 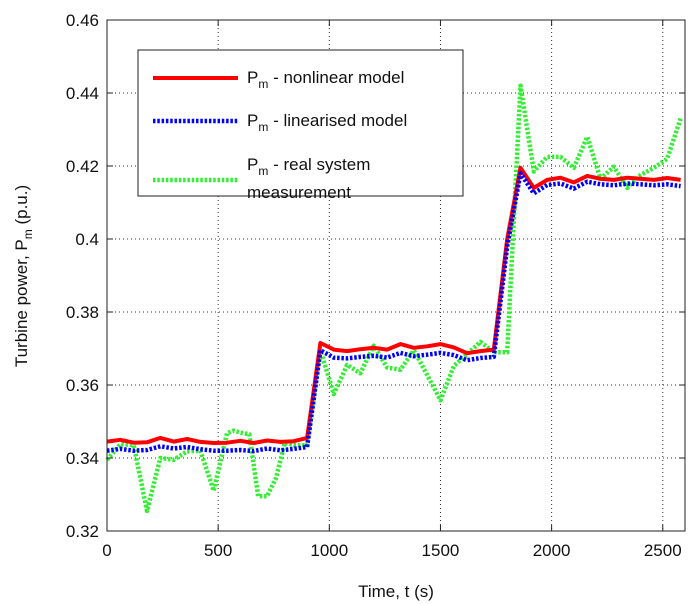 I want to click on legend-label-nonlinear: Pm - nonlinear model, so click(x=325, y=79).